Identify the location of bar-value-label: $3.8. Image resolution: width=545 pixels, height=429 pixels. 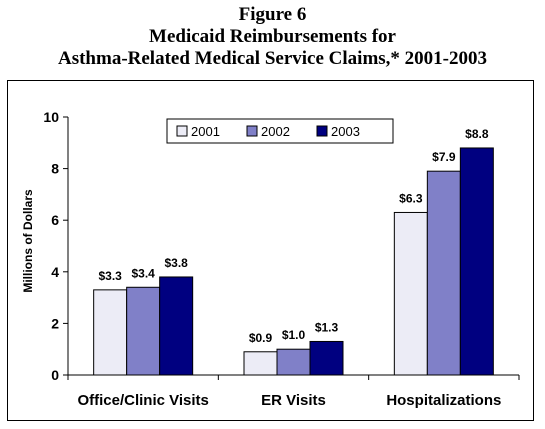
(176, 263).